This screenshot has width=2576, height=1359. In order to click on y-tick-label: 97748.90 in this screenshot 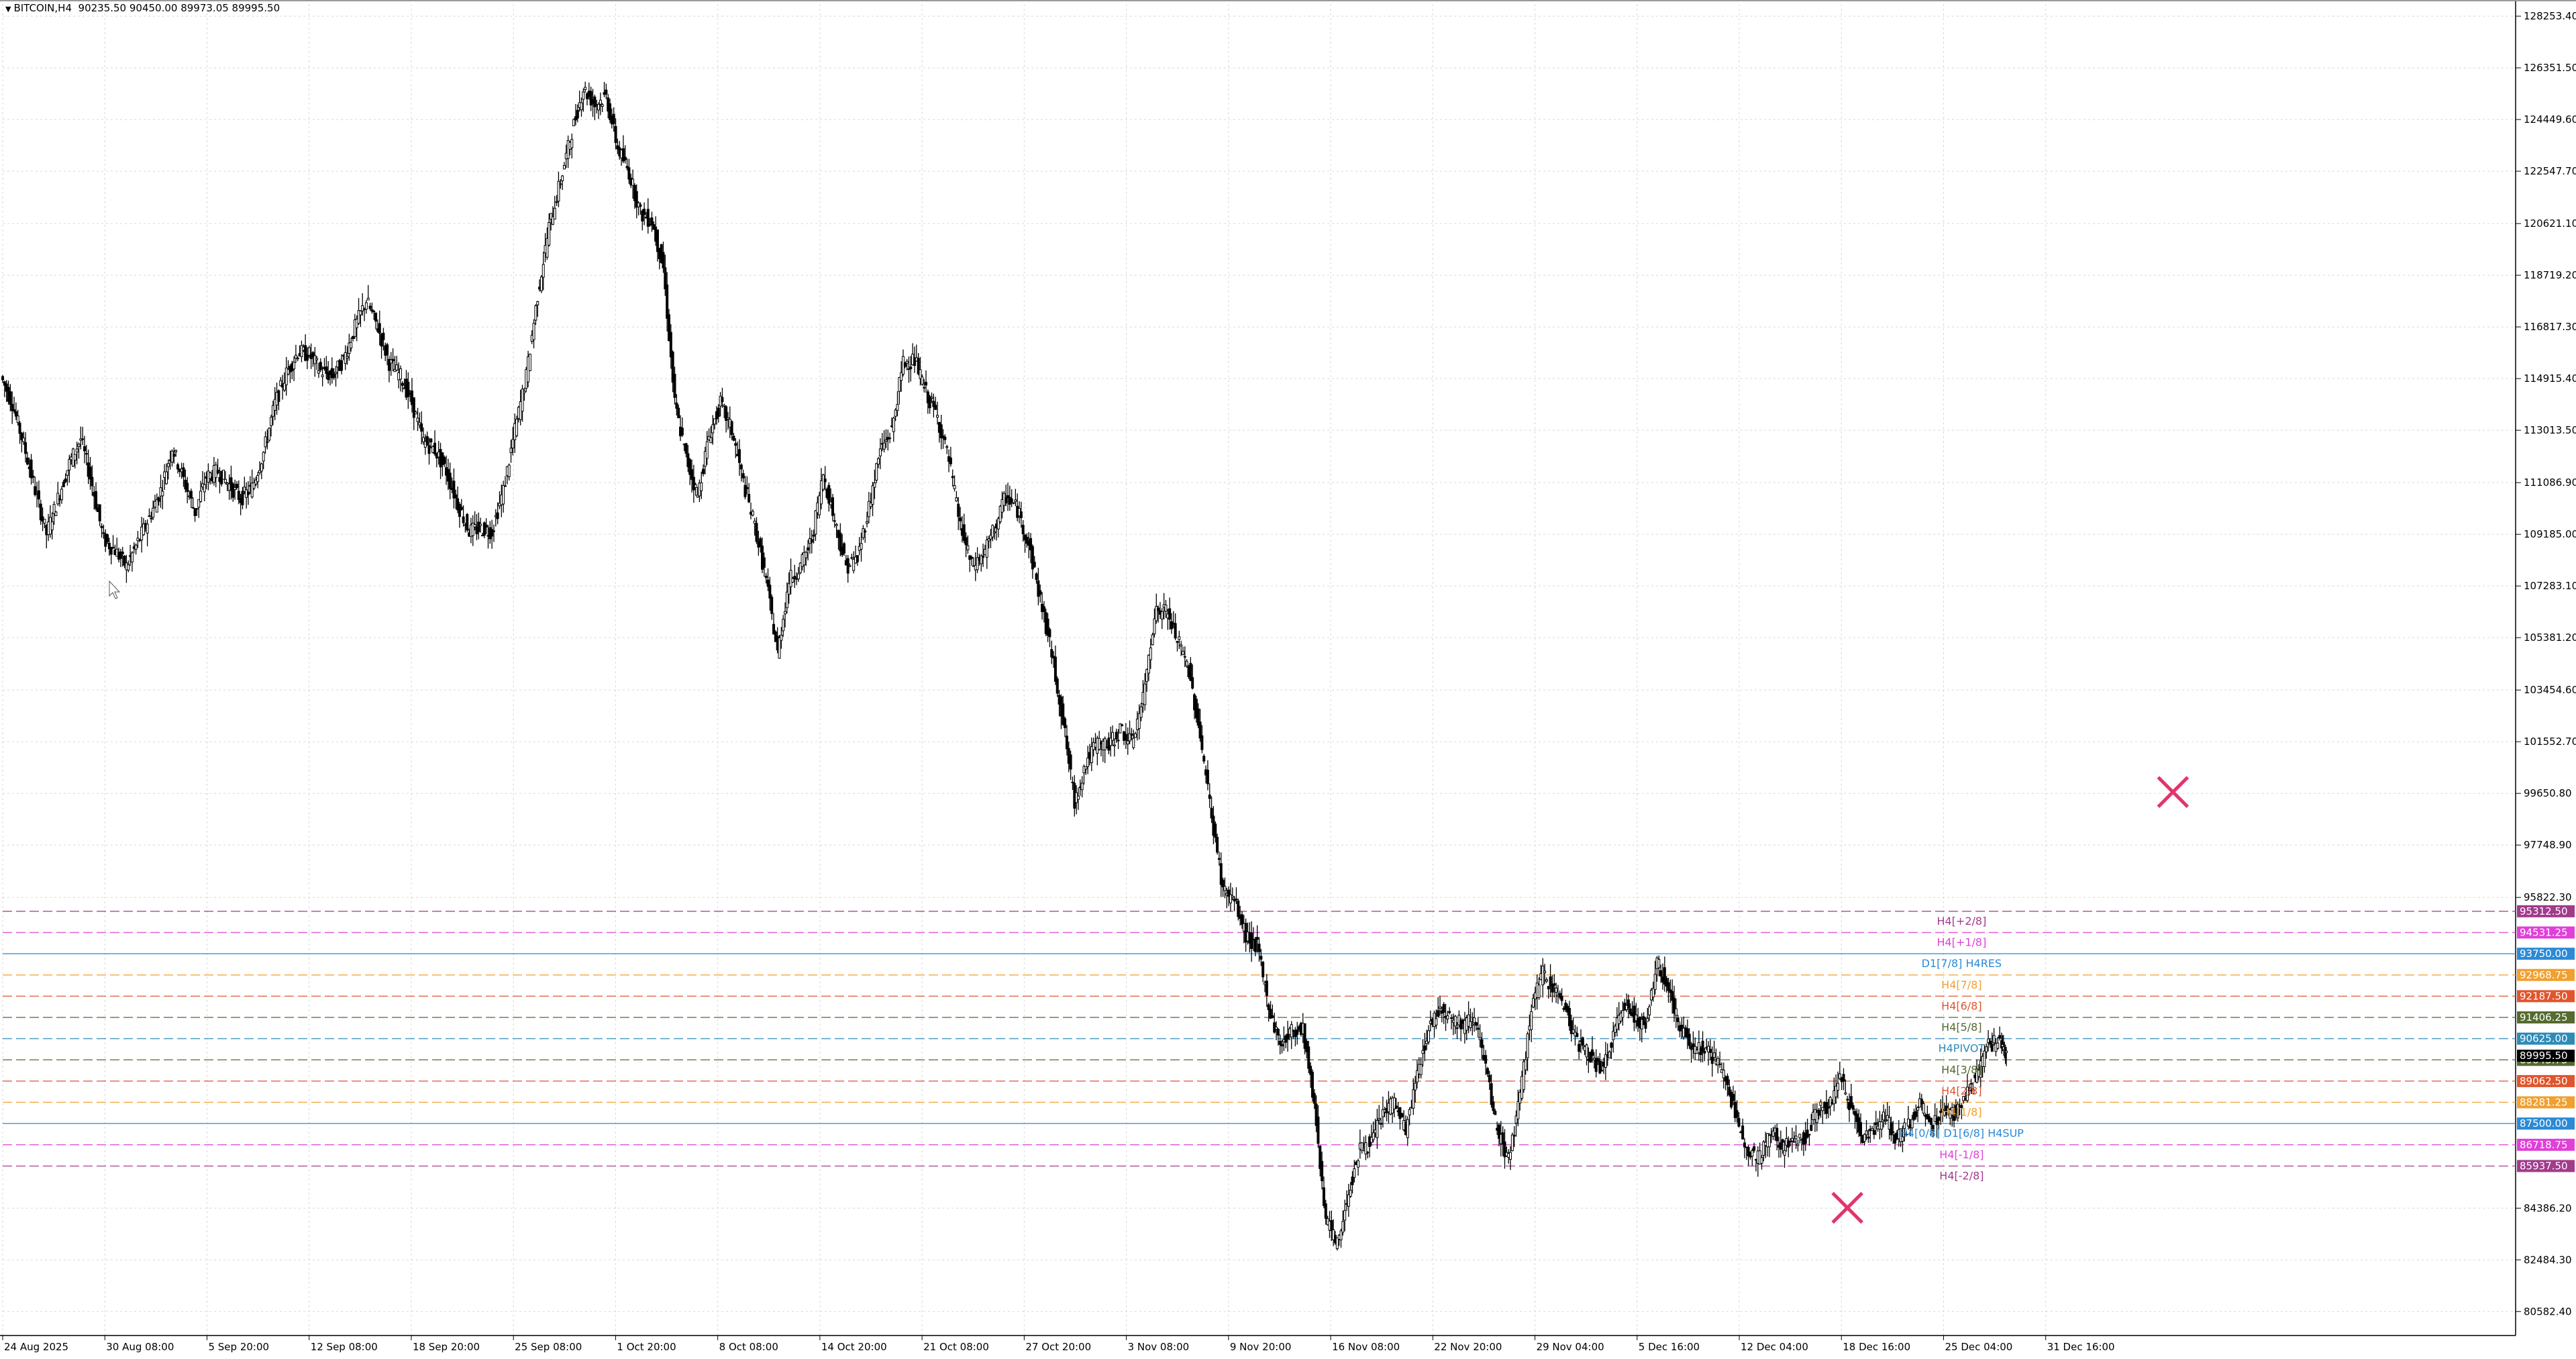, I will do `click(2548, 845)`.